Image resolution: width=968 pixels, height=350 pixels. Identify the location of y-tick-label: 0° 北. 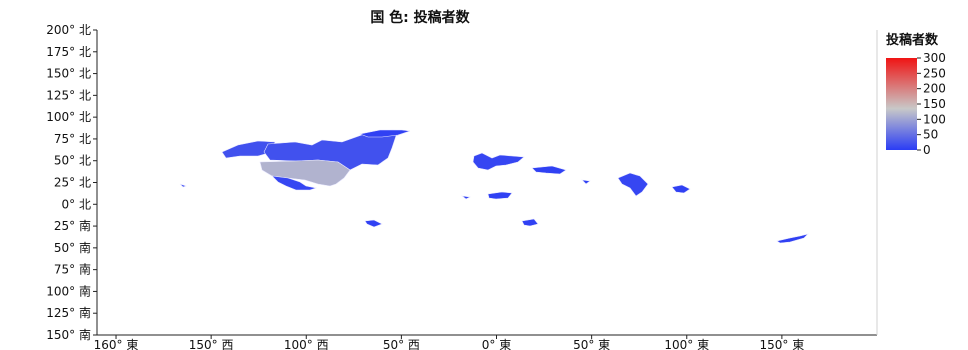
(76, 204).